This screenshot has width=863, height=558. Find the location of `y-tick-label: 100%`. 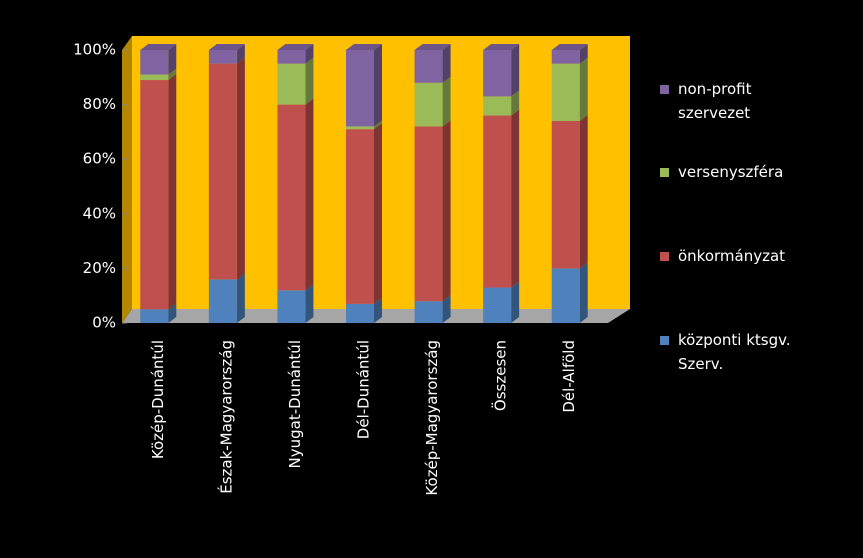

y-tick-label: 100% is located at coordinates (94, 50).